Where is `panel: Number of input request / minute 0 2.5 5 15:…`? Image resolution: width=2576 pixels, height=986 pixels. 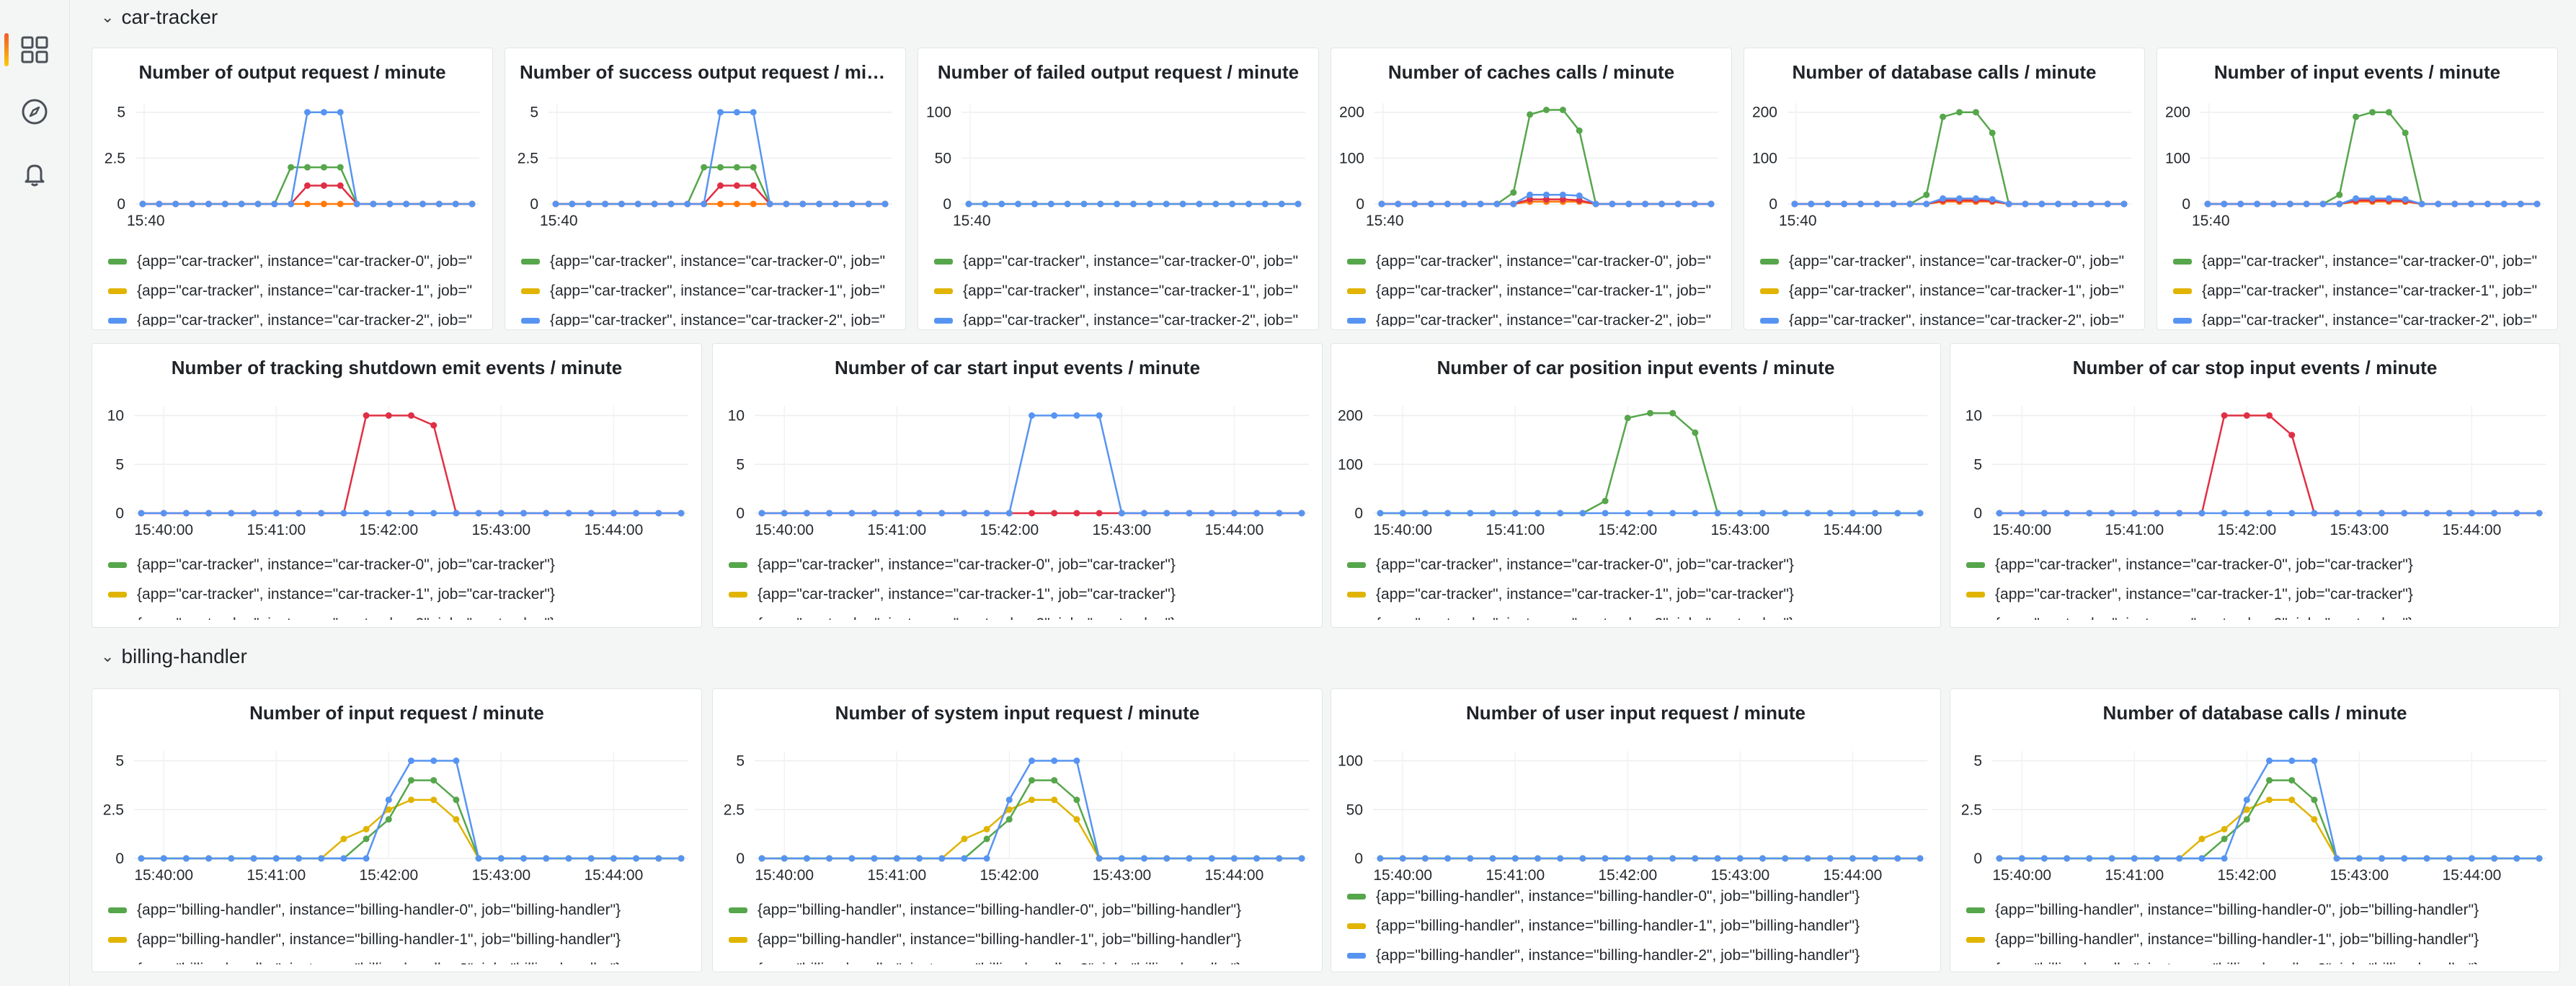 panel: Number of input request / minute 0 2.5 5 15:… is located at coordinates (397, 830).